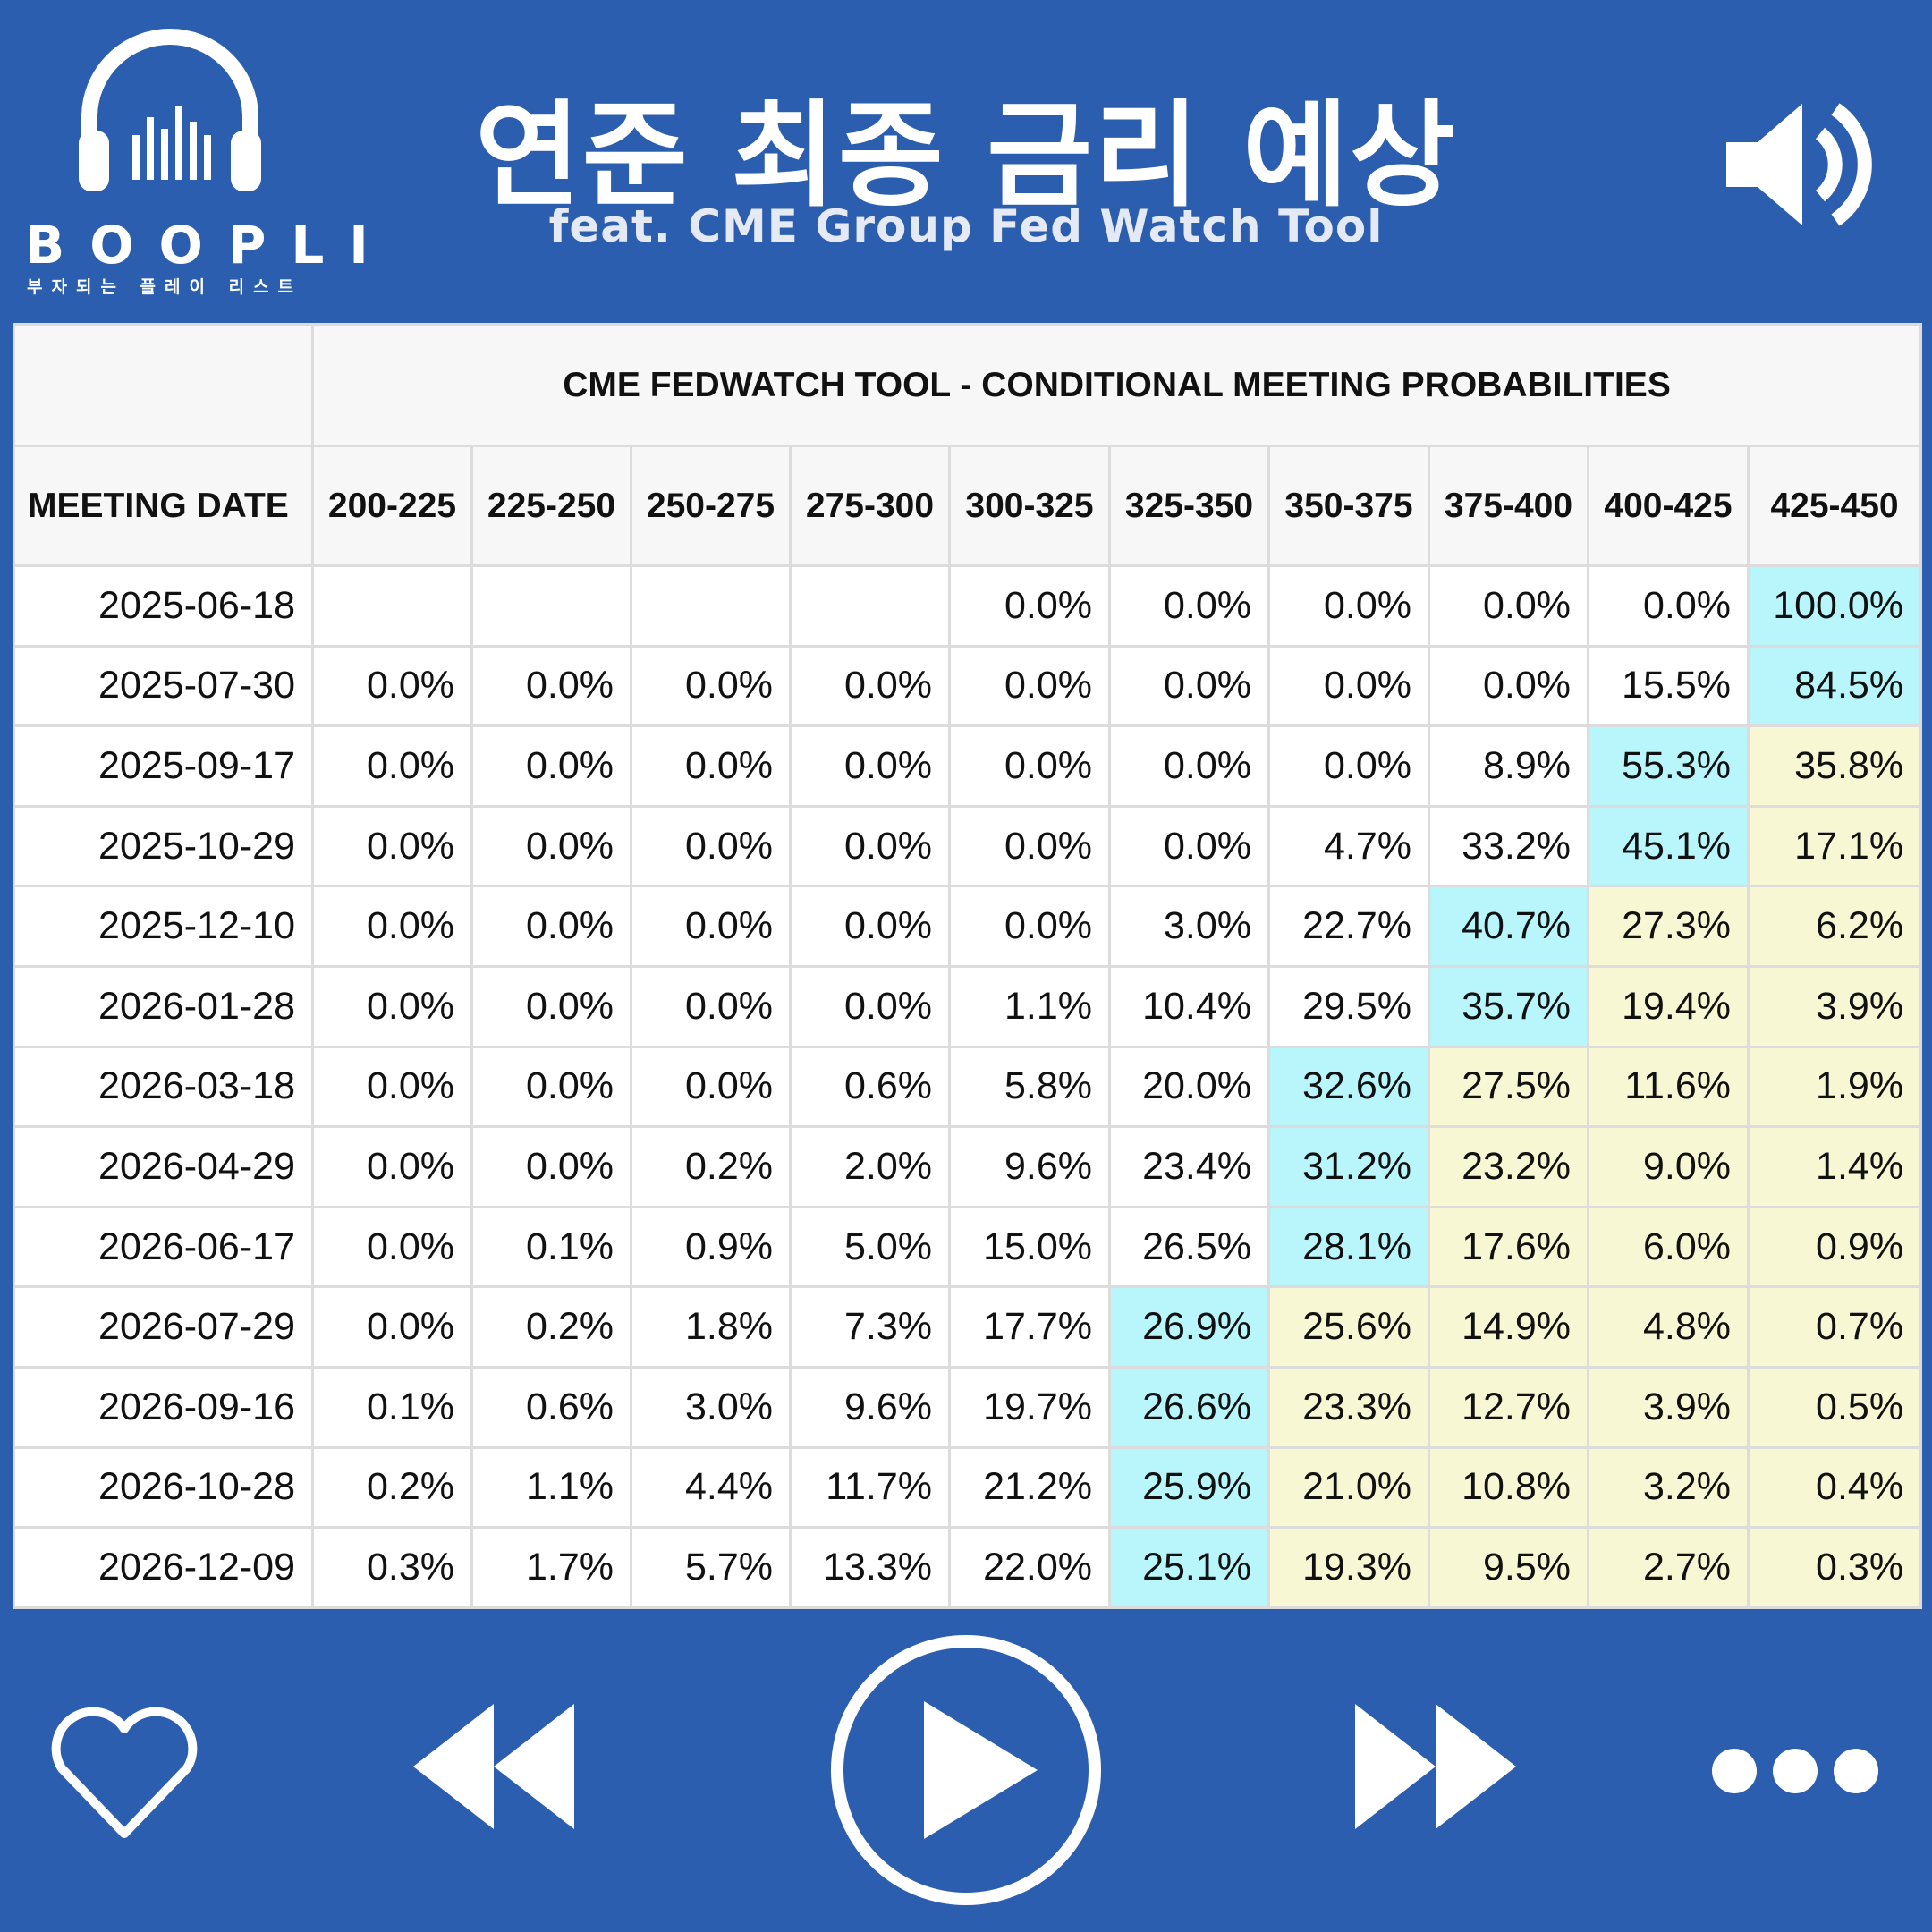 The height and width of the screenshot is (1932, 1932). Describe the element at coordinates (870, 1326) in the screenshot. I see `probability-cell: 7.3%` at that location.